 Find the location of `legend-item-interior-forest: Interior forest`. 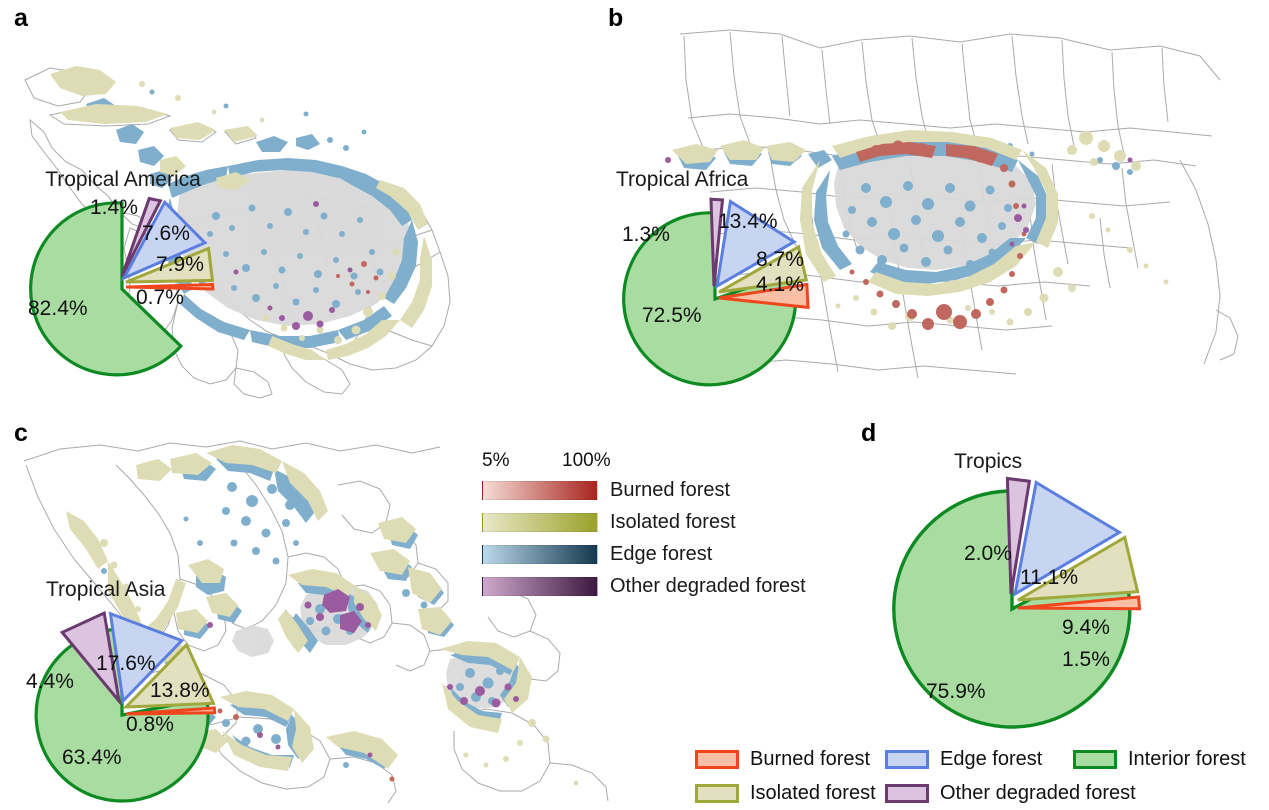

legend-item-interior-forest: Interior forest is located at coordinates (1168, 759).